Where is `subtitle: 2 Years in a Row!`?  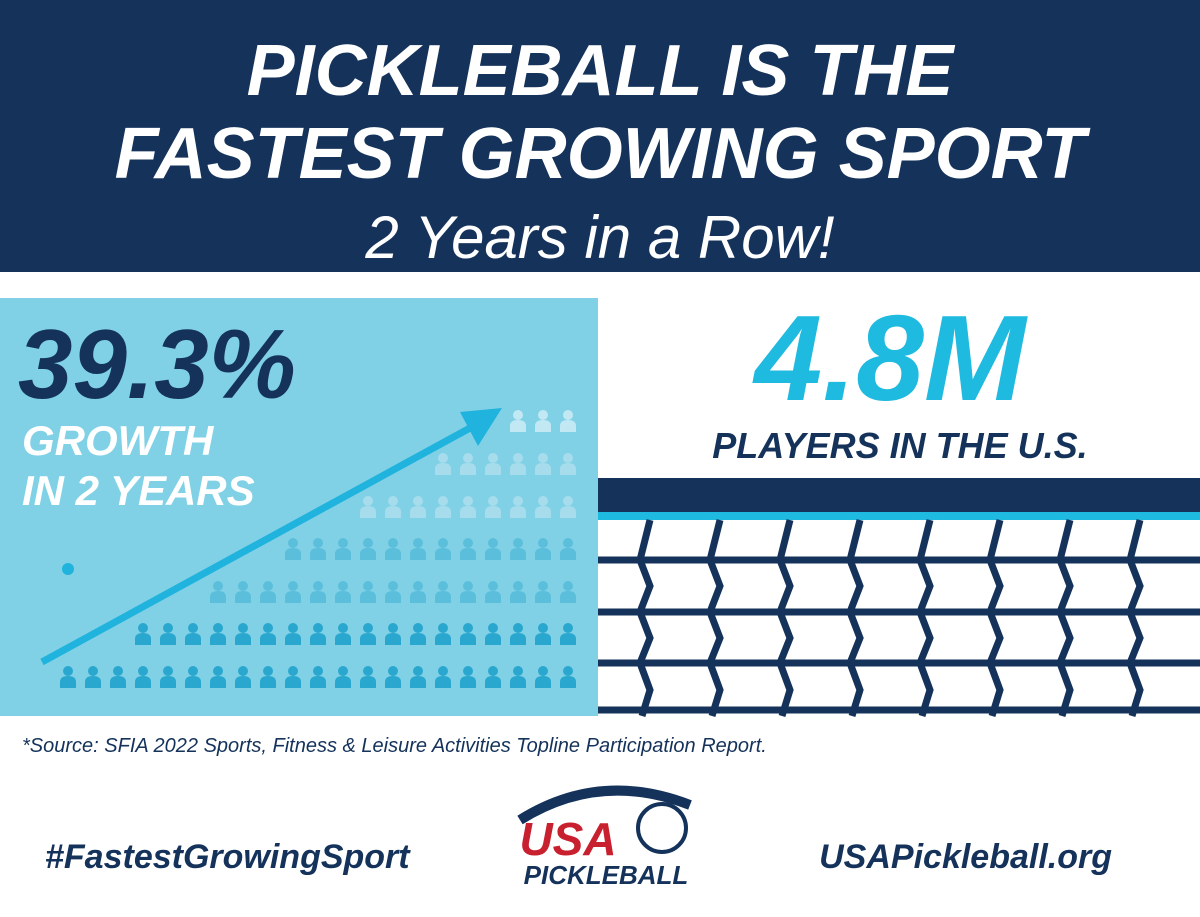 subtitle: 2 Years in a Row! is located at coordinates (599, 237).